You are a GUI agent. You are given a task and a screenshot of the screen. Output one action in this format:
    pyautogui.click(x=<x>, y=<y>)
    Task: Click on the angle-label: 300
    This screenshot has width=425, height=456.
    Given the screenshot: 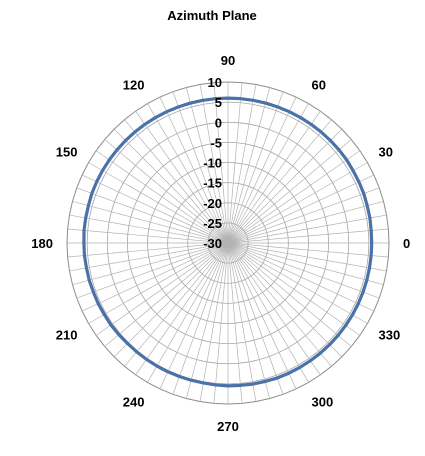 What is the action you would take?
    pyautogui.click(x=323, y=402)
    